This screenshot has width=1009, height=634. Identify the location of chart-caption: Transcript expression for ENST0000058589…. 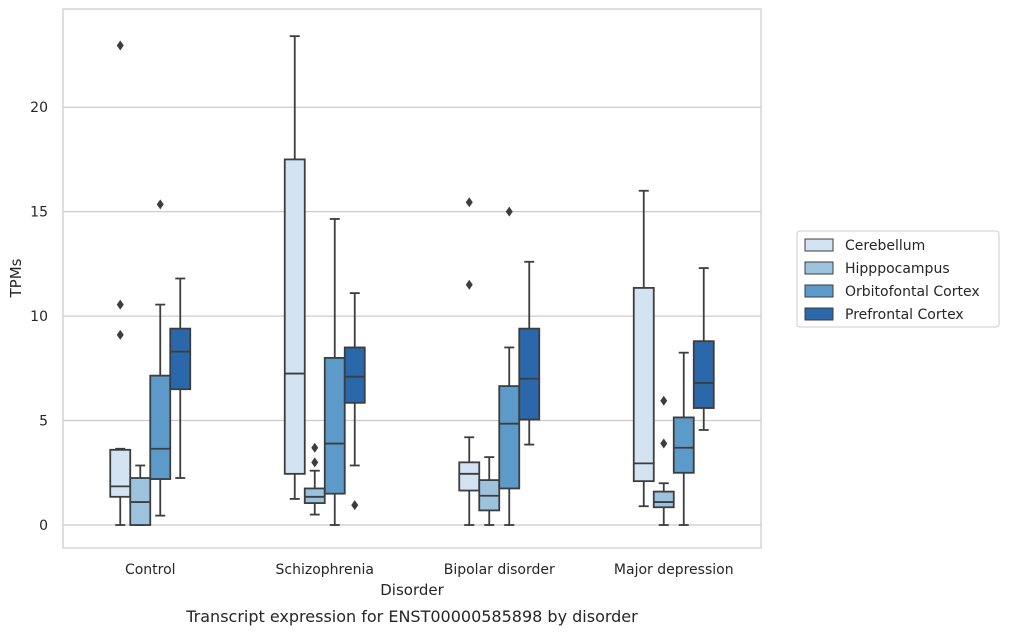
(411, 616).